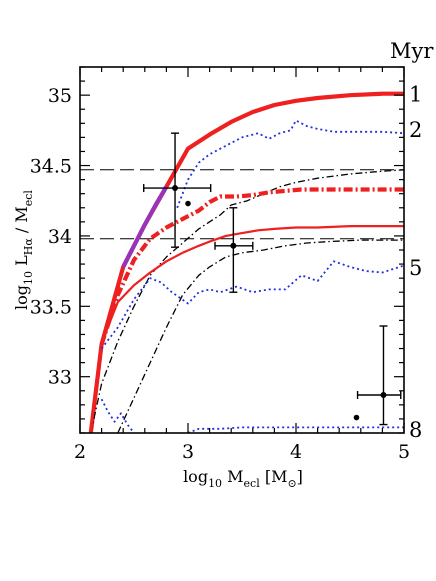  I want to click on y-title-log-sub: 10, so click(28, 278).